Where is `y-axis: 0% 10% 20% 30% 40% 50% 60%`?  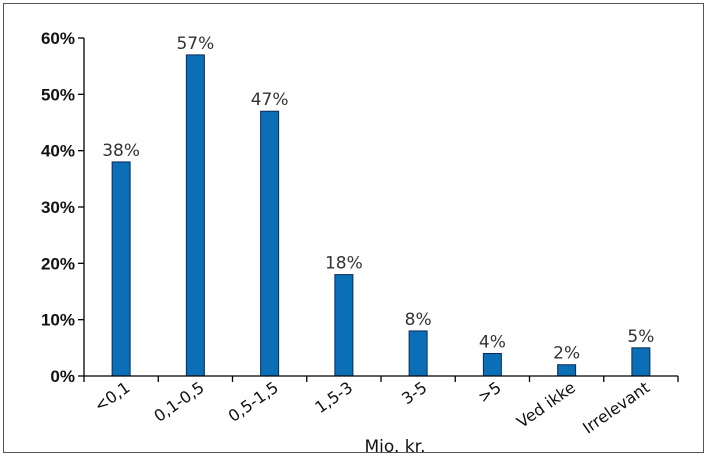 y-axis: 0% 10% 20% 30% 40% 50% 60% is located at coordinates (63, 207).